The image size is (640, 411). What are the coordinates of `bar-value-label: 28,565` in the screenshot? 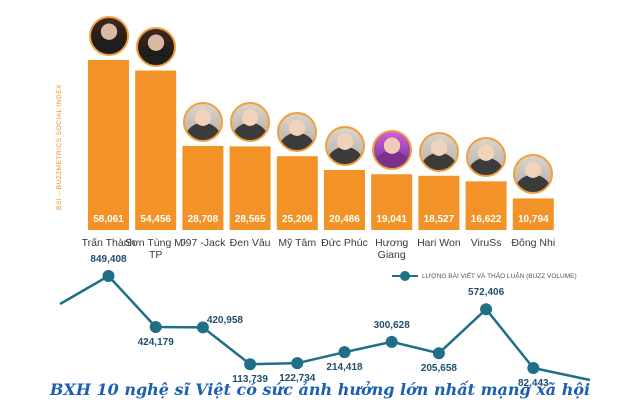 It's located at (250, 219).